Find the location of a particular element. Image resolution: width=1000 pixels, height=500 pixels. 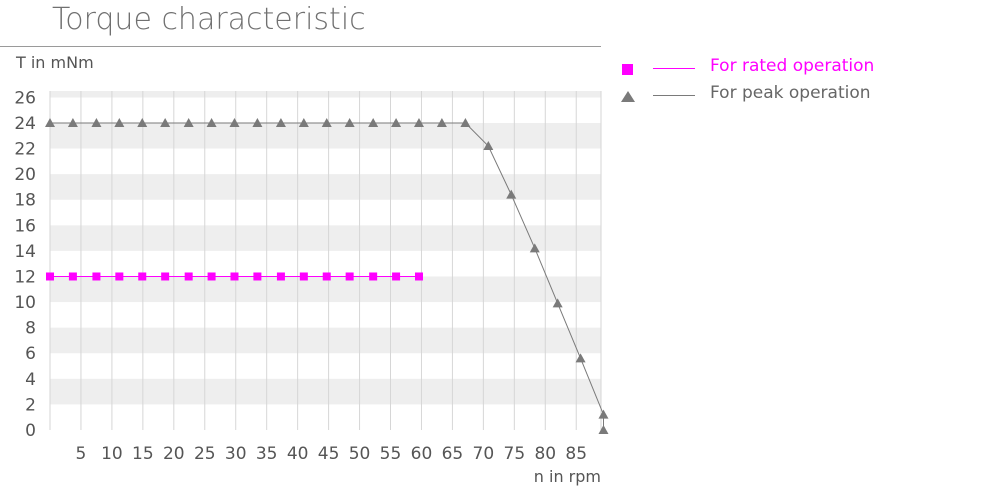

x-tick-label: 35 is located at coordinates (267, 454).